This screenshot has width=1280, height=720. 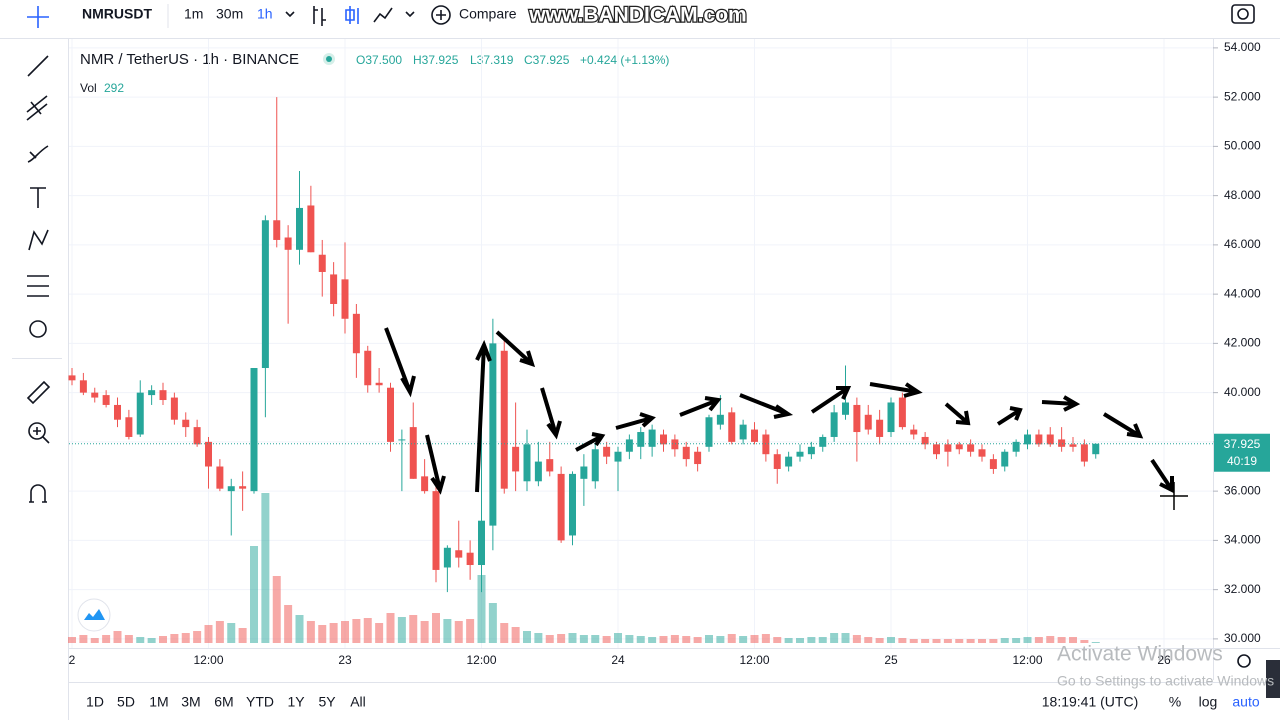 What do you see at coordinates (352, 15) in the screenshot?
I see `candles-icon` at bounding box center [352, 15].